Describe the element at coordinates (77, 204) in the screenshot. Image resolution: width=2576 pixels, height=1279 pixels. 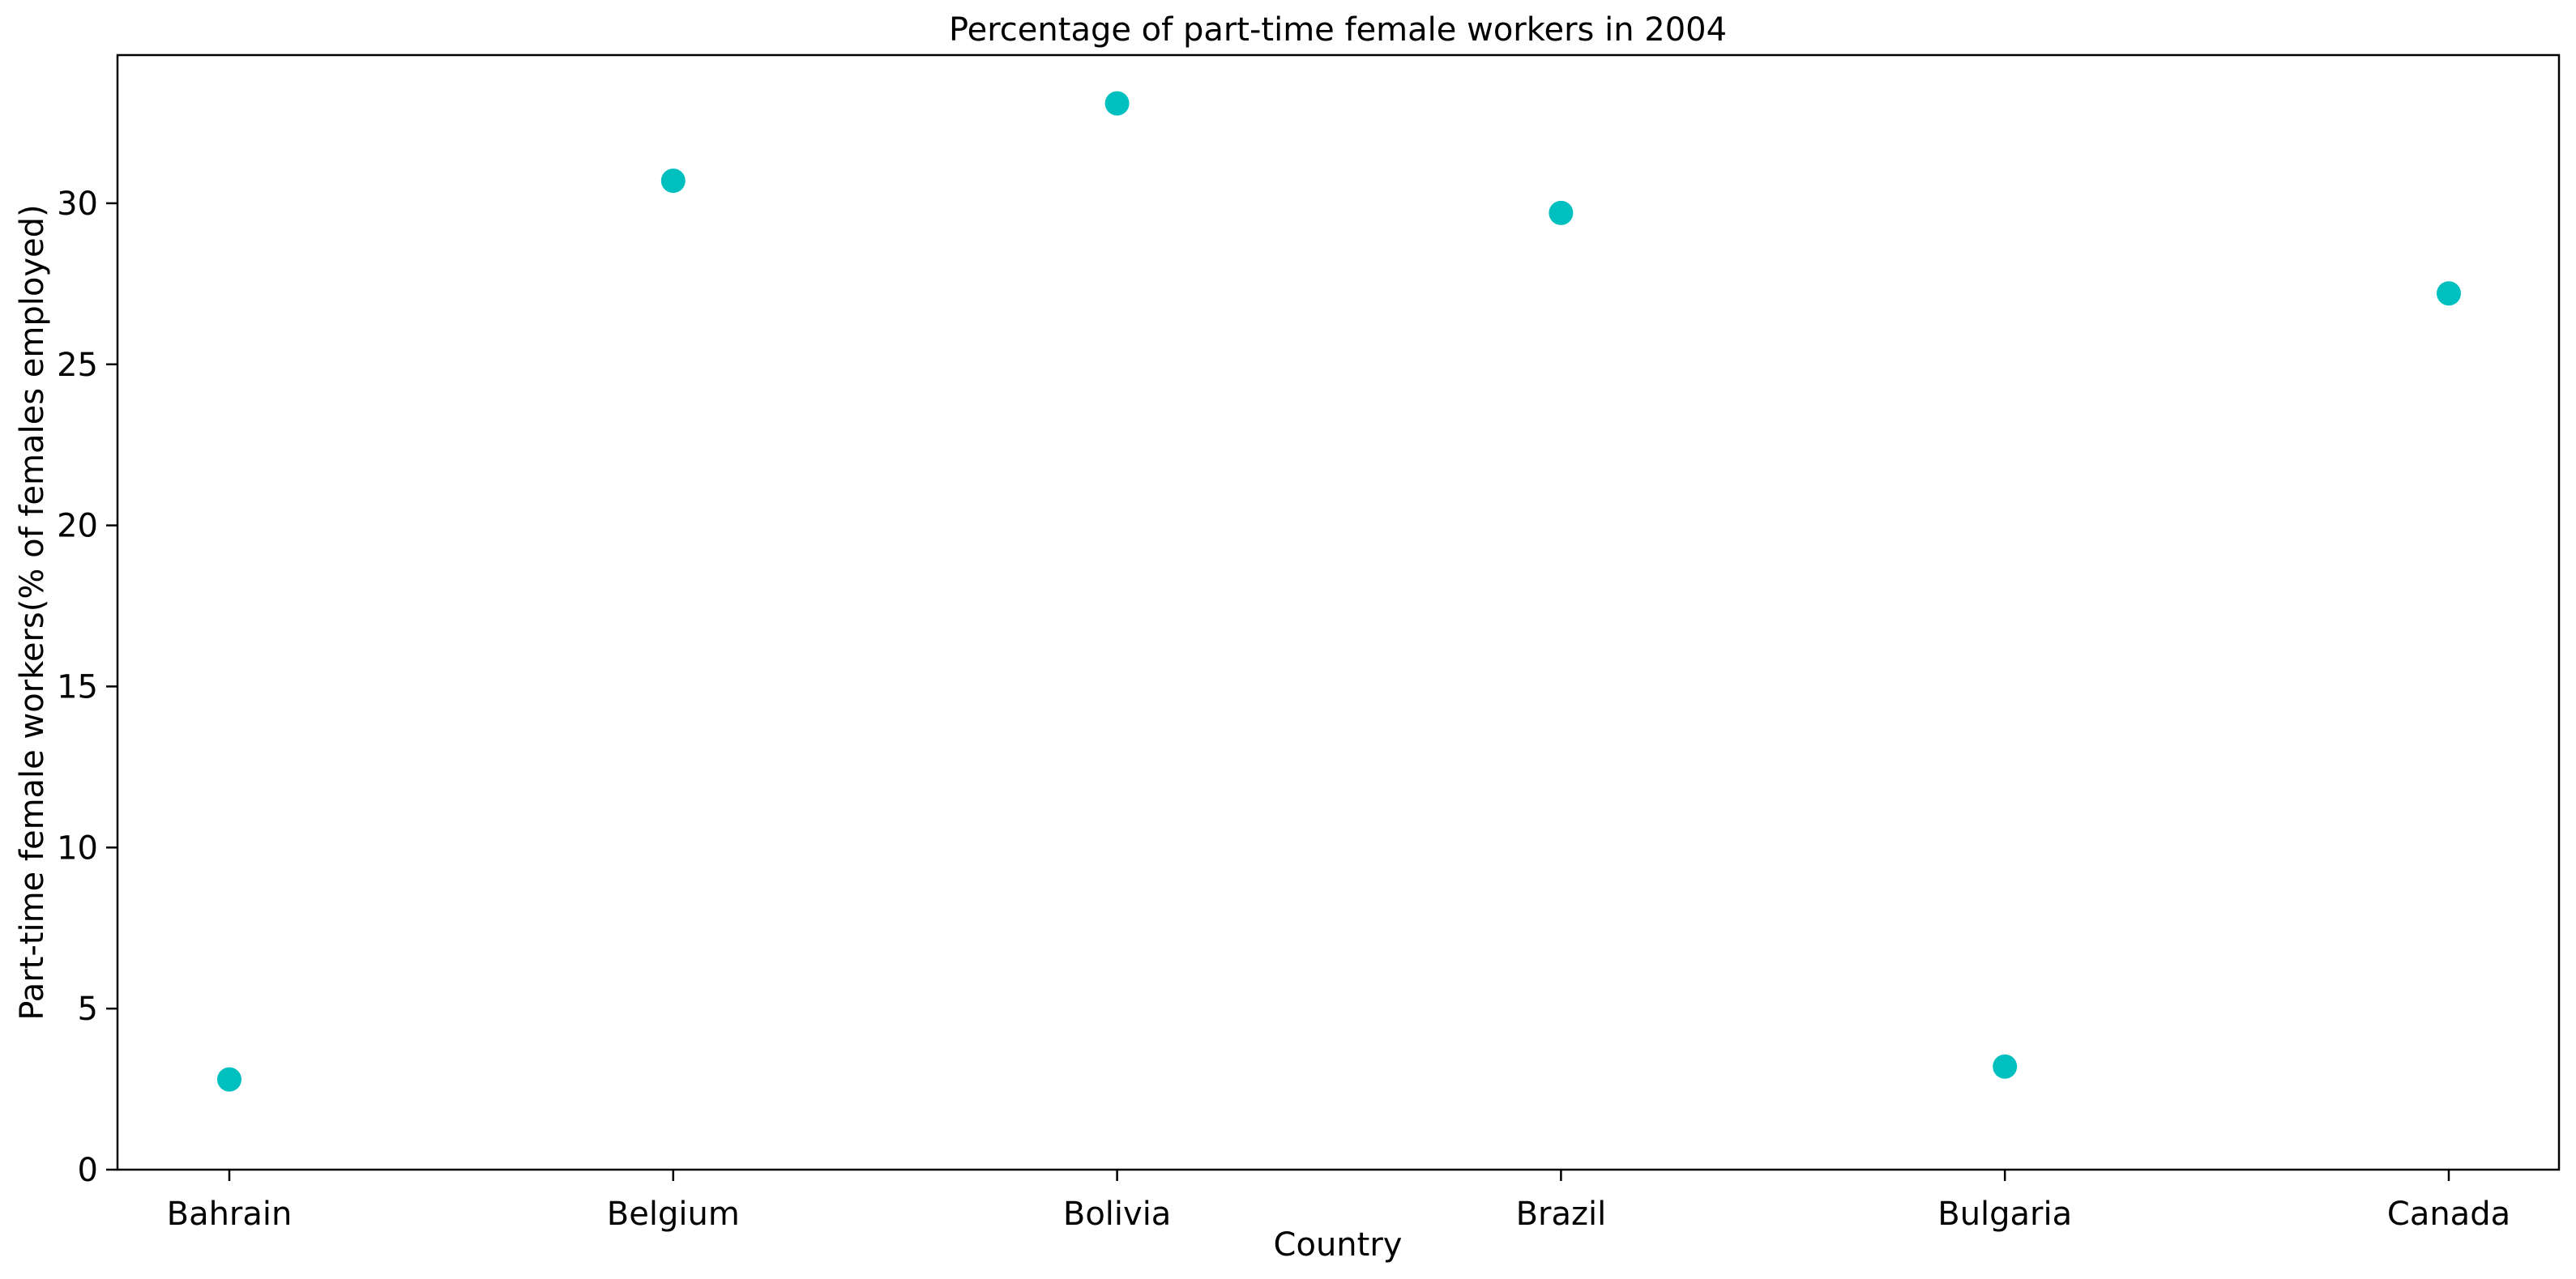
I see `y-tick-label: 30` at that location.